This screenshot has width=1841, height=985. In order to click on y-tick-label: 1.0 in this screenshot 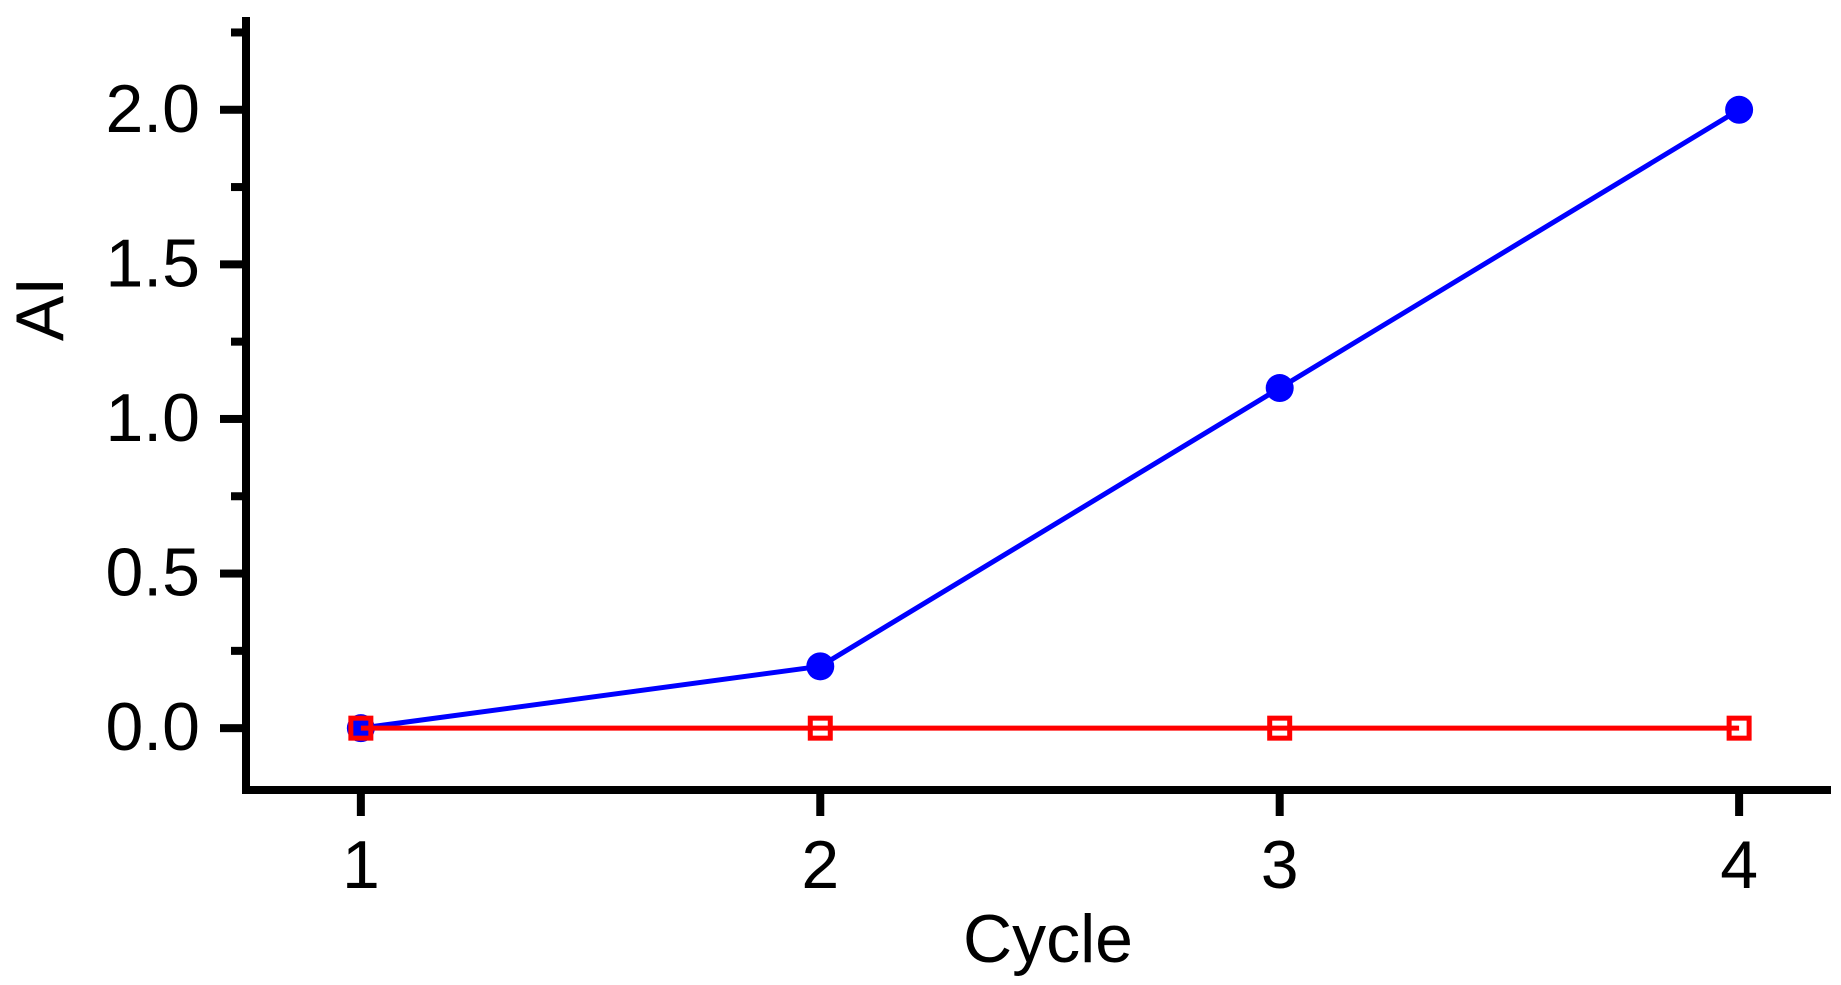, I will do `click(152, 418)`.